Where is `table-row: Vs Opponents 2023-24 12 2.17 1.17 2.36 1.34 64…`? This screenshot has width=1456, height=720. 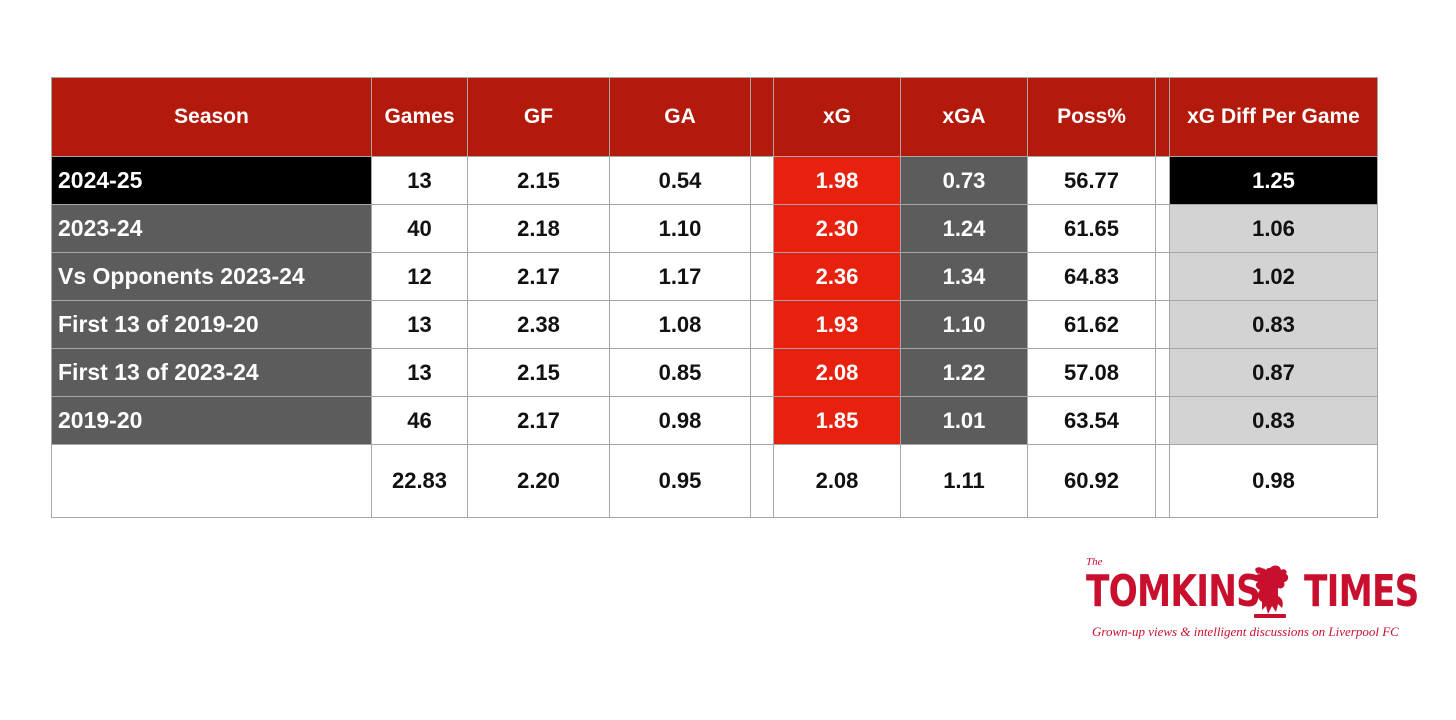 table-row: Vs Opponents 2023-24 12 2.17 1.17 2.36 1.34 64… is located at coordinates (714, 276).